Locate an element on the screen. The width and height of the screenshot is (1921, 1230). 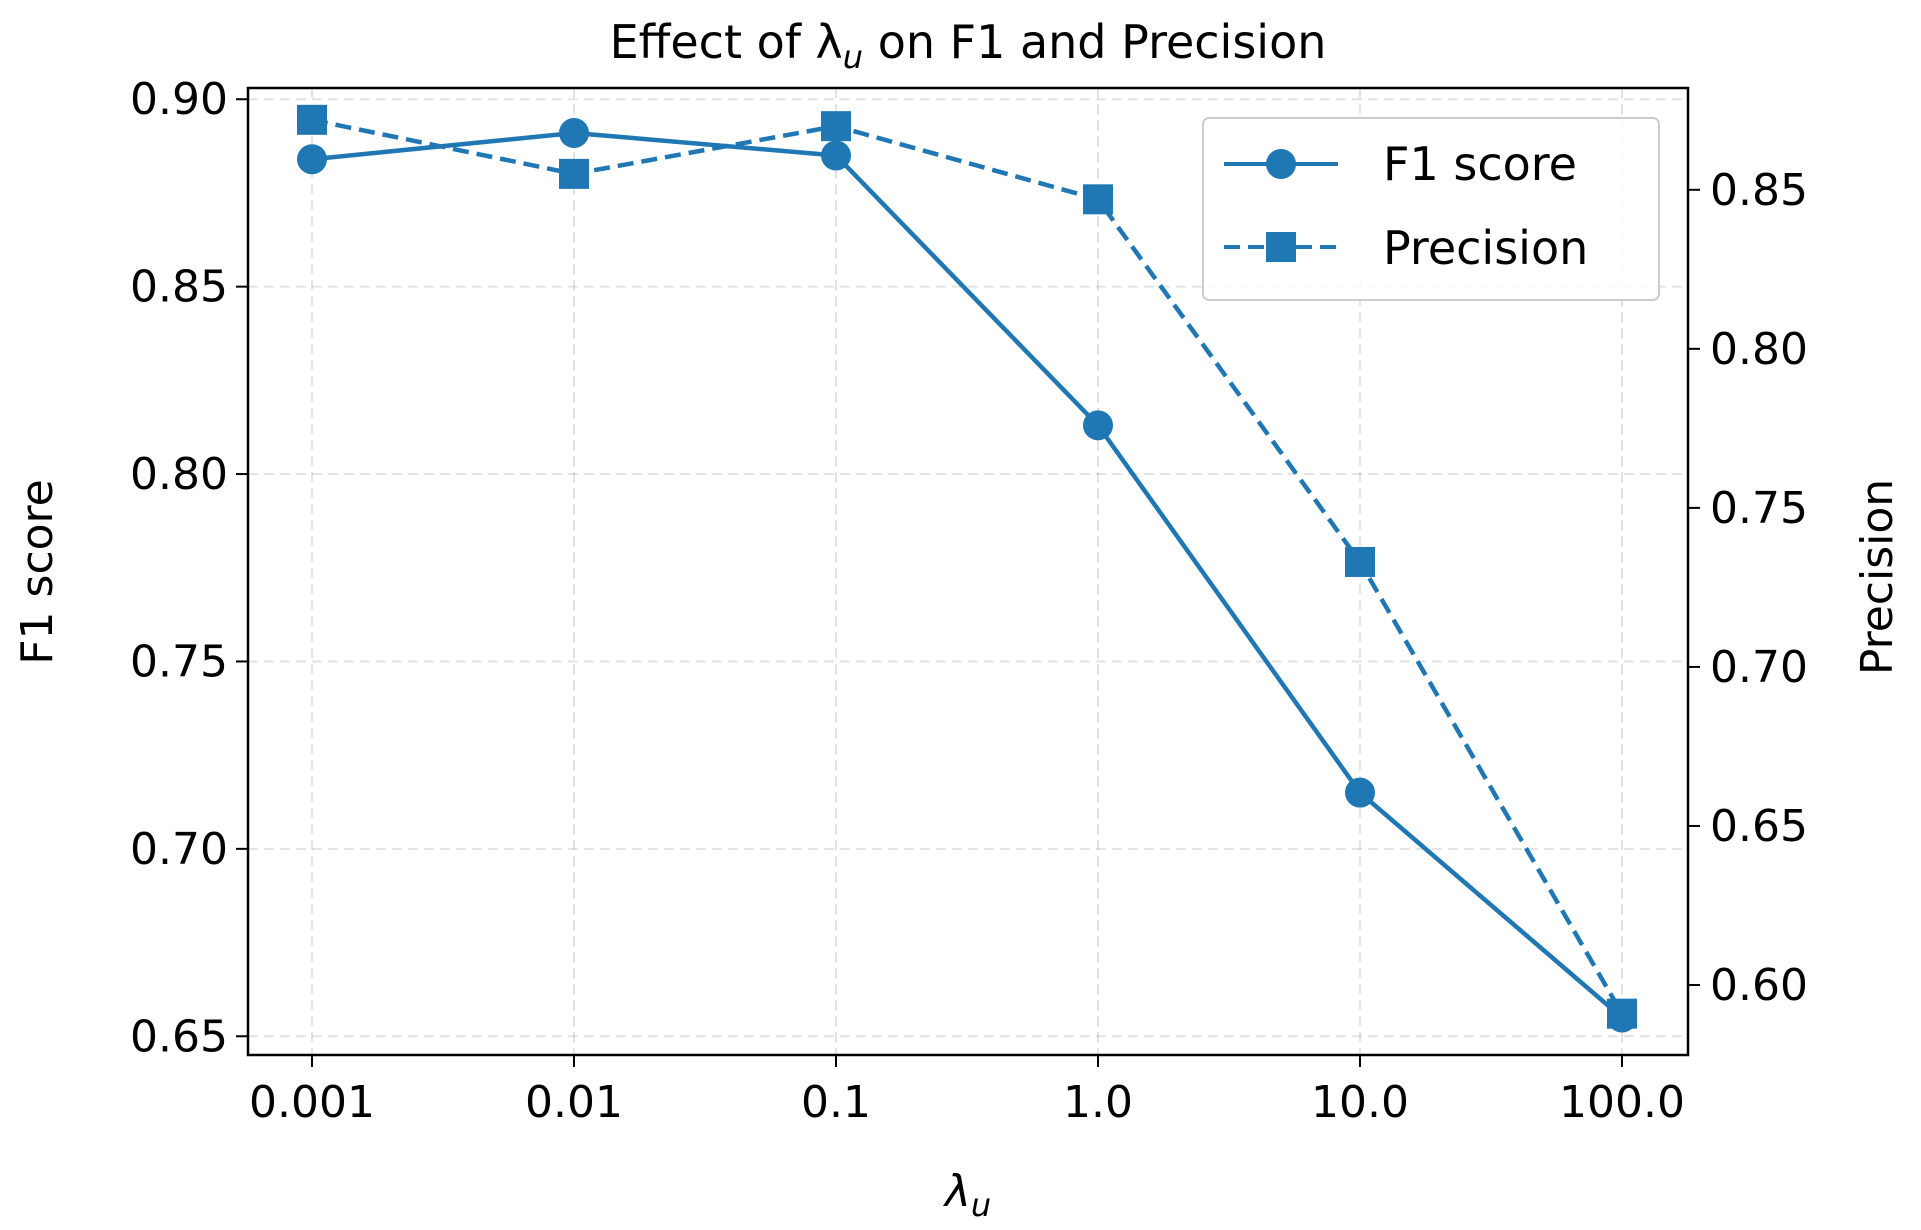
chart-title: Effect of λu on F1 and Precision is located at coordinates (968, 45).